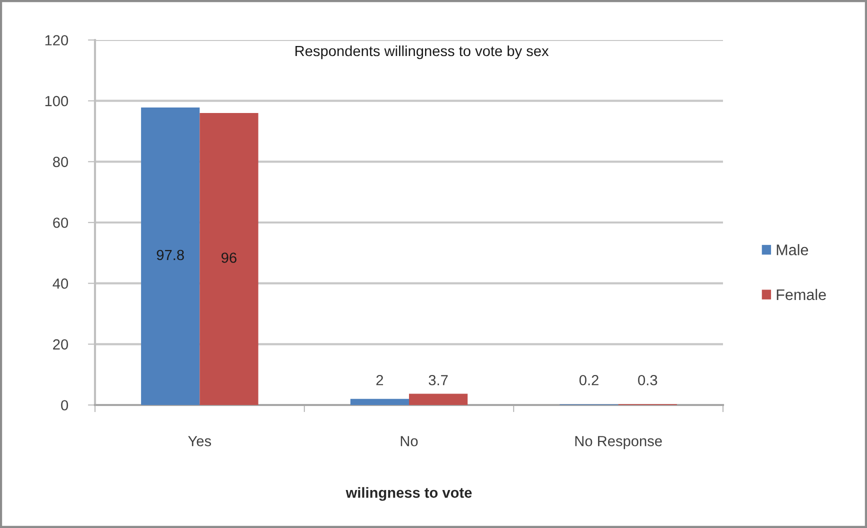 The height and width of the screenshot is (528, 867). Describe the element at coordinates (801, 294) in the screenshot. I see `legend-label: Female` at that location.